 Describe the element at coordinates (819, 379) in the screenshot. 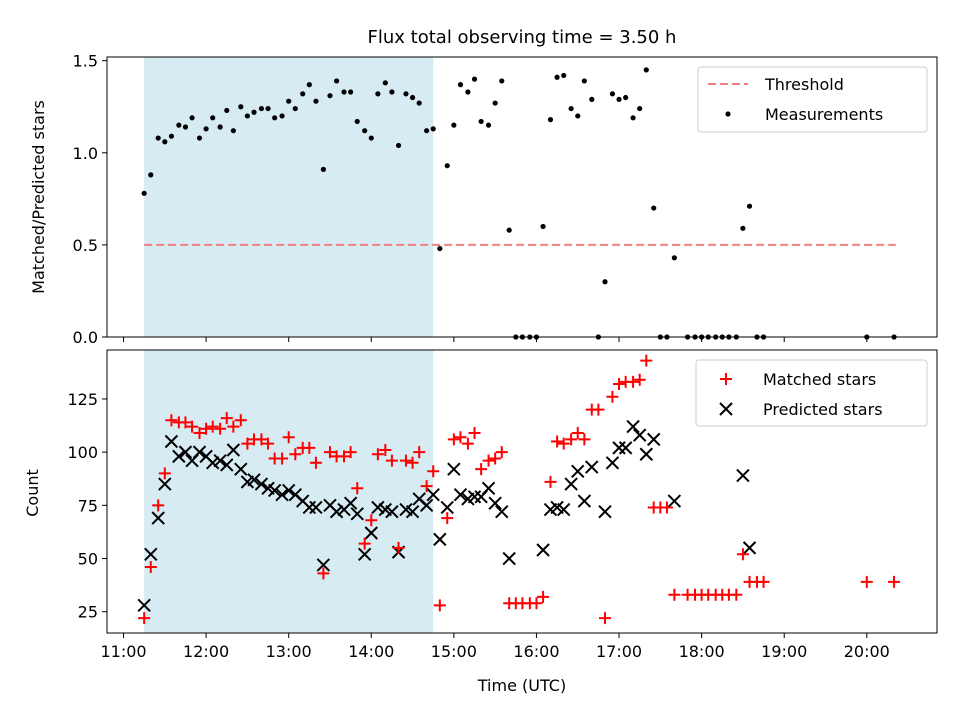

I see `legend-matched-label: Matched stars` at that location.